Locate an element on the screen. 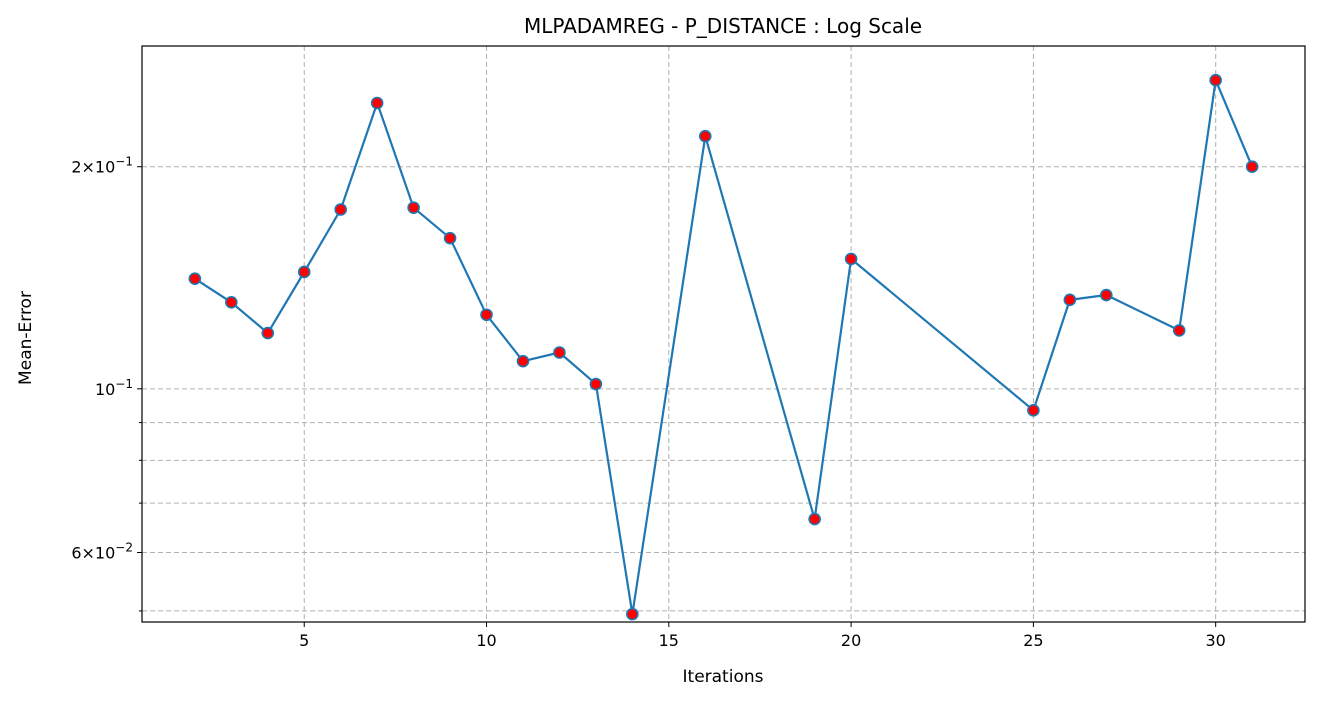 Image resolution: width=1319 pixels, height=701 pixels. x-tick-label: 5 is located at coordinates (304, 640).